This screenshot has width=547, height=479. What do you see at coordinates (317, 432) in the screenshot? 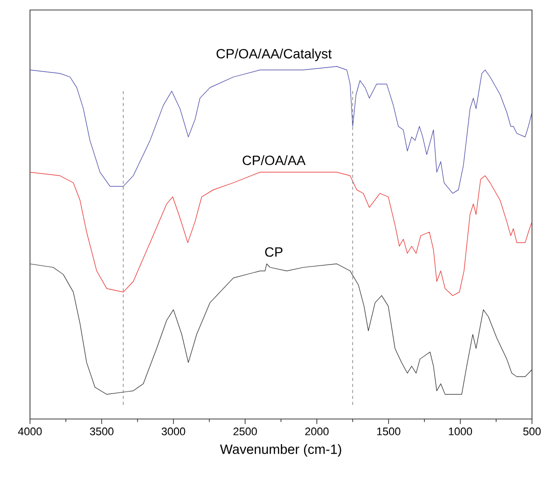
I see `x-tick-label: 2000` at bounding box center [317, 432].